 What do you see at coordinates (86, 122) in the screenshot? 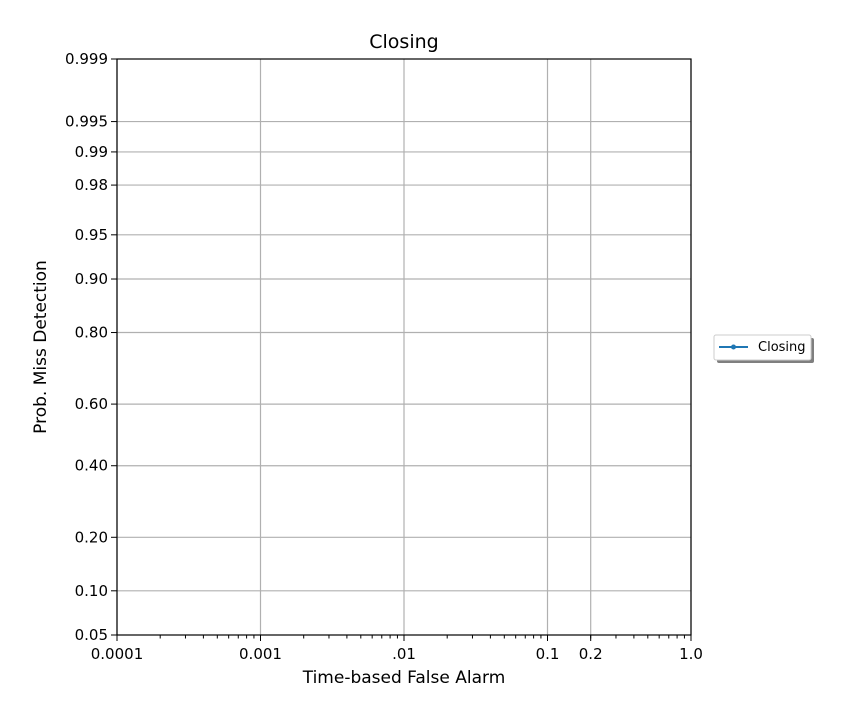
I see `y-tick-label: 0.995` at bounding box center [86, 122].